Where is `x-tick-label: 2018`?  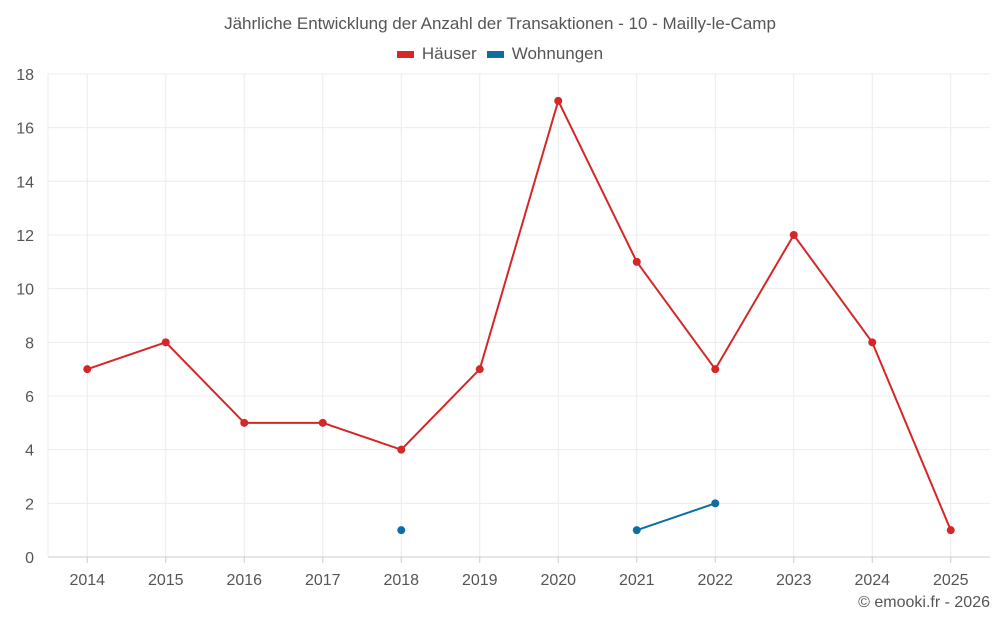 x-tick-label: 2018 is located at coordinates (401, 580).